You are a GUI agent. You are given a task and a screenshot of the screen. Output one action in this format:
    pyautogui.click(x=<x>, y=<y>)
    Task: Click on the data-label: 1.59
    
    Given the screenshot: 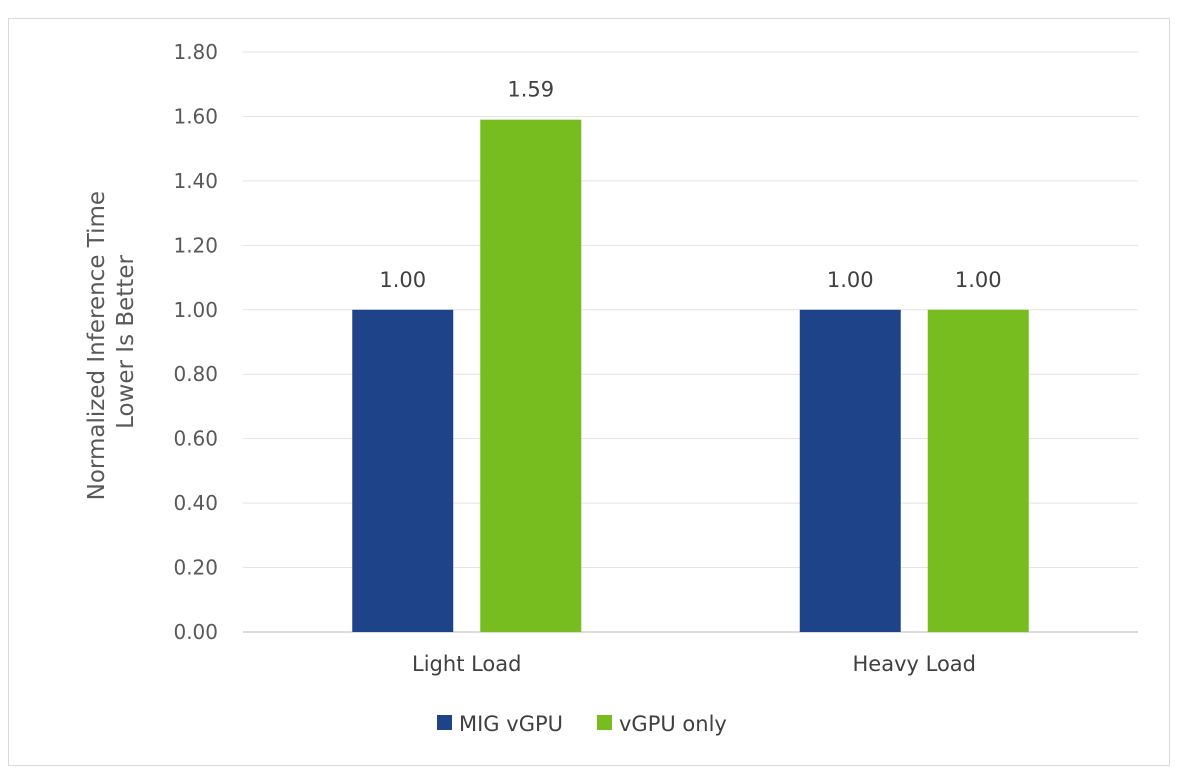 What is the action you would take?
    pyautogui.click(x=530, y=90)
    